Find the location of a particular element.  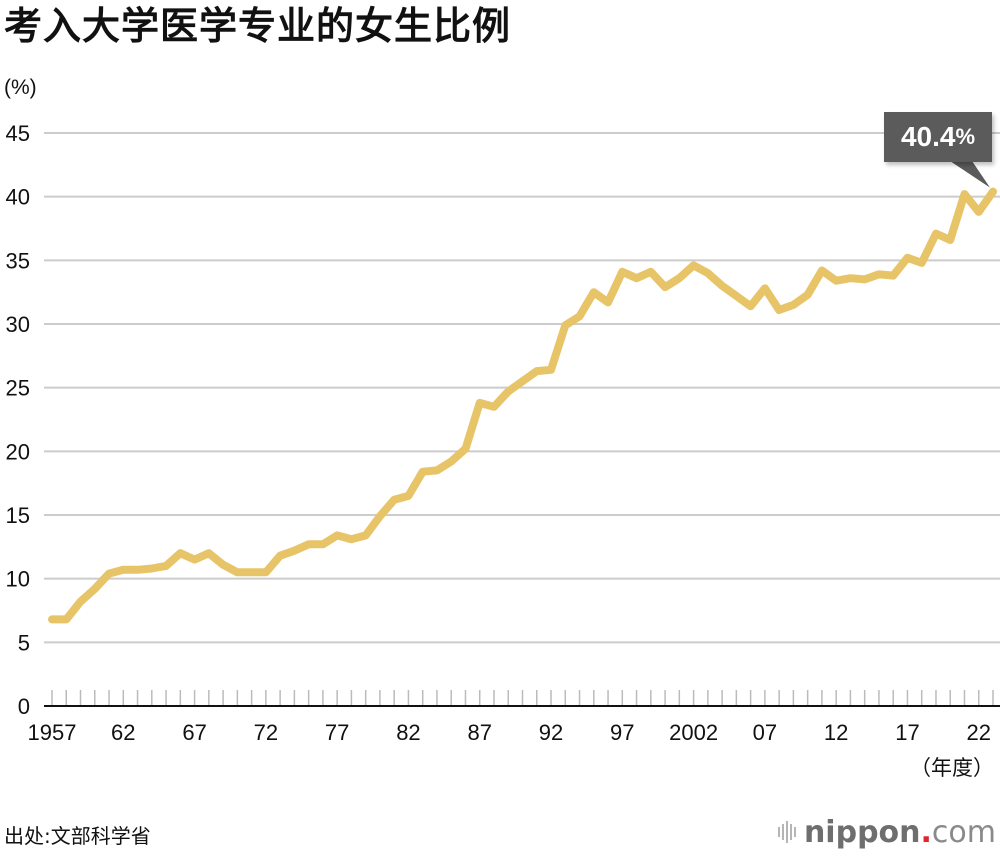

y-tick-label: 5 is located at coordinates (24, 642).